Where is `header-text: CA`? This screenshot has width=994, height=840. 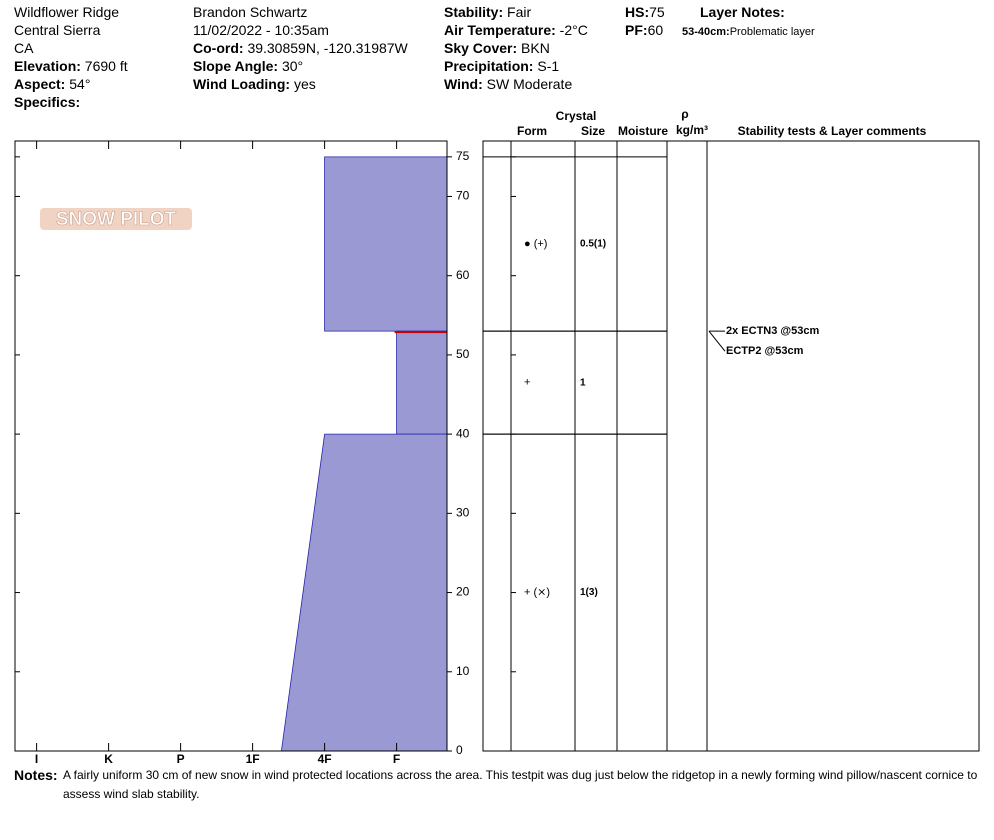
header-text: CA is located at coordinates (24, 48).